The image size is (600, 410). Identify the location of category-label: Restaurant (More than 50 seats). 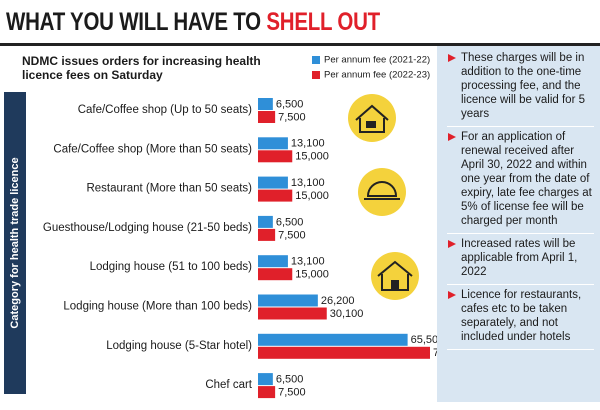
(169, 189).